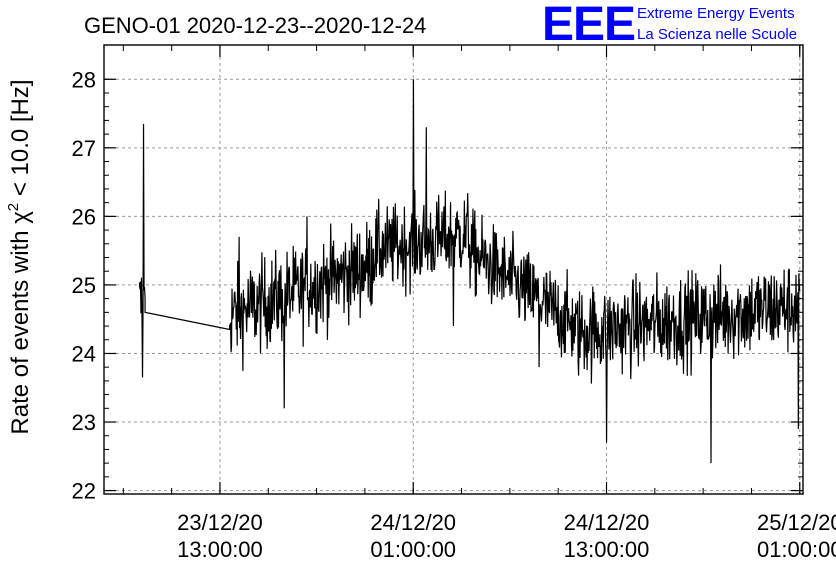 The width and height of the screenshot is (836, 572). What do you see at coordinates (588, 25) in the screenshot?
I see `logo-mark: EEE` at bounding box center [588, 25].